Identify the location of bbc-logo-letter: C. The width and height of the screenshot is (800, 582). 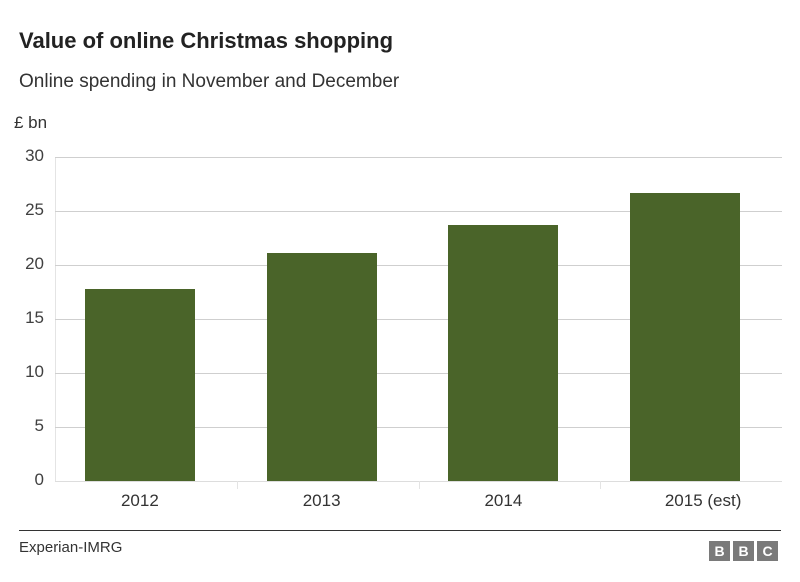
(767, 551).